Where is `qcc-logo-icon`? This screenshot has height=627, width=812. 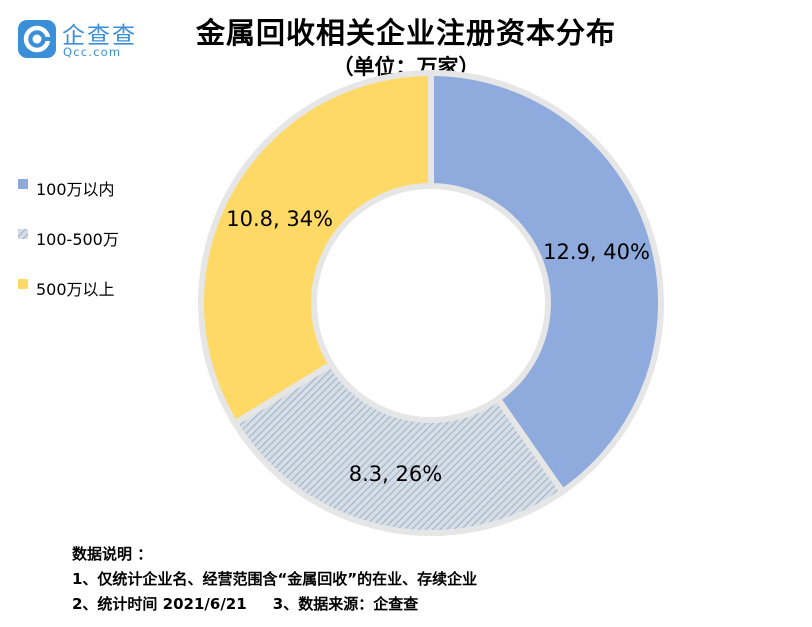
qcc-logo-icon is located at coordinates (37, 39).